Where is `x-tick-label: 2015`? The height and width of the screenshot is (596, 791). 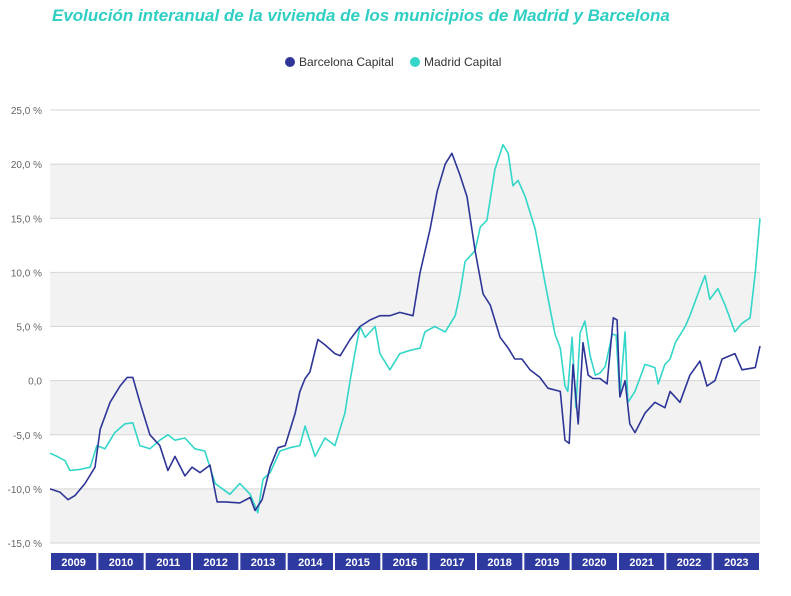 x-tick-label: 2015 is located at coordinates (357, 563).